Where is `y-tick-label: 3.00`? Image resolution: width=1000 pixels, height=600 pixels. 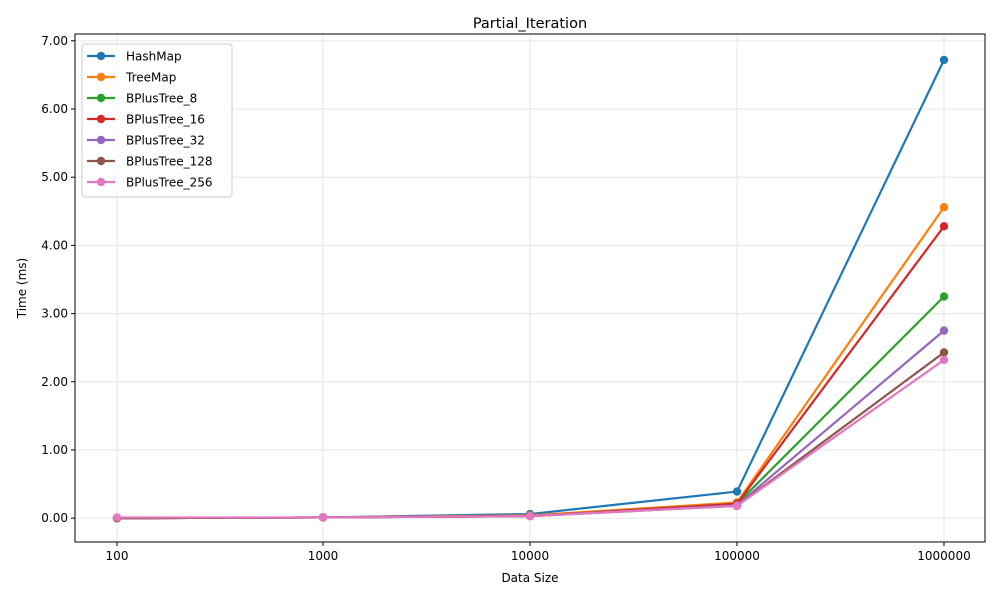
y-tick-label: 3.00 is located at coordinates (54, 314).